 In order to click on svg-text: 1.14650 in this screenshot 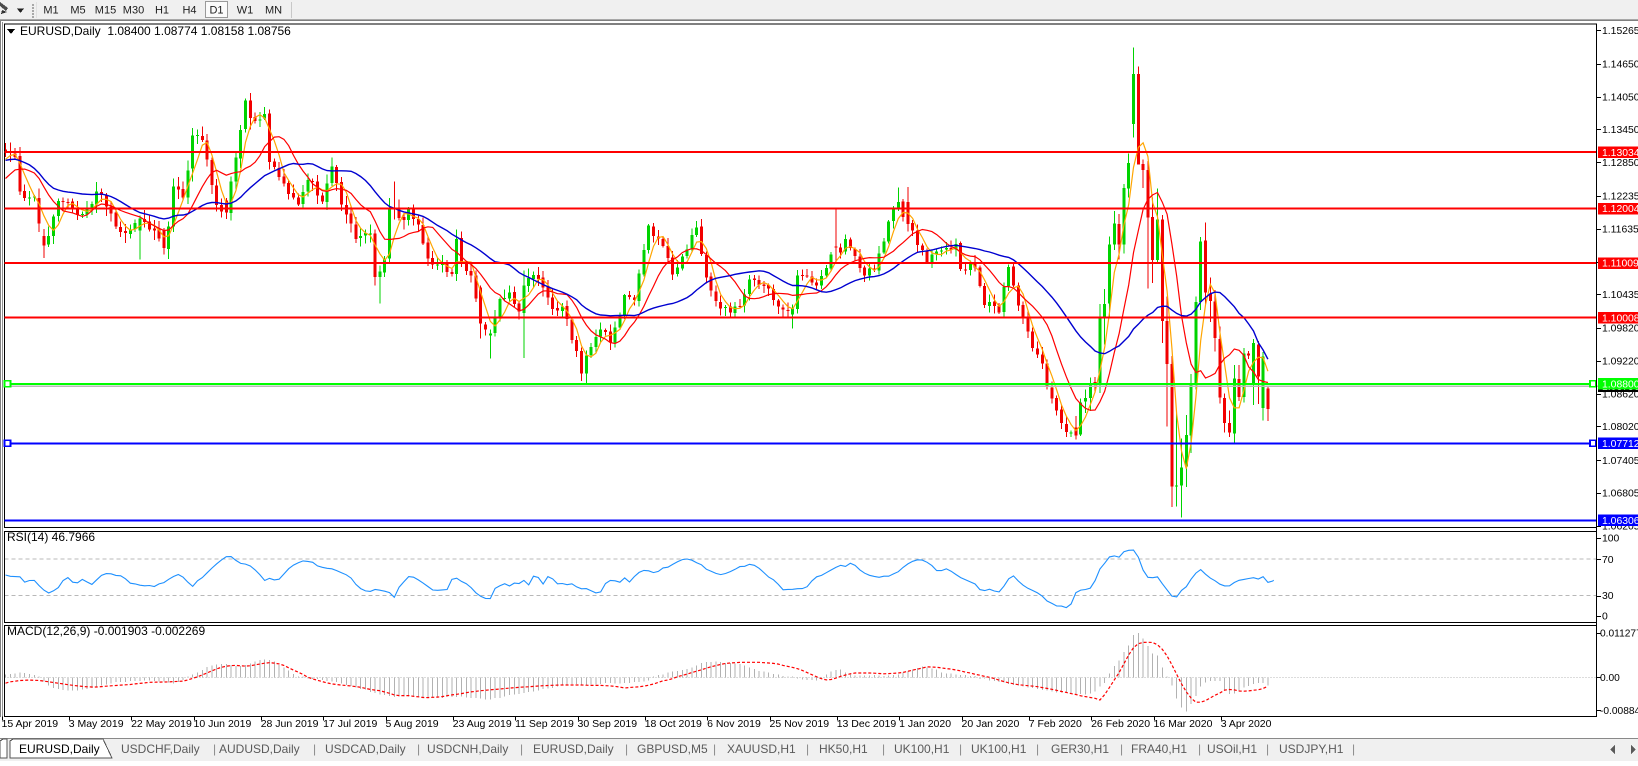, I will do `click(1620, 65)`.